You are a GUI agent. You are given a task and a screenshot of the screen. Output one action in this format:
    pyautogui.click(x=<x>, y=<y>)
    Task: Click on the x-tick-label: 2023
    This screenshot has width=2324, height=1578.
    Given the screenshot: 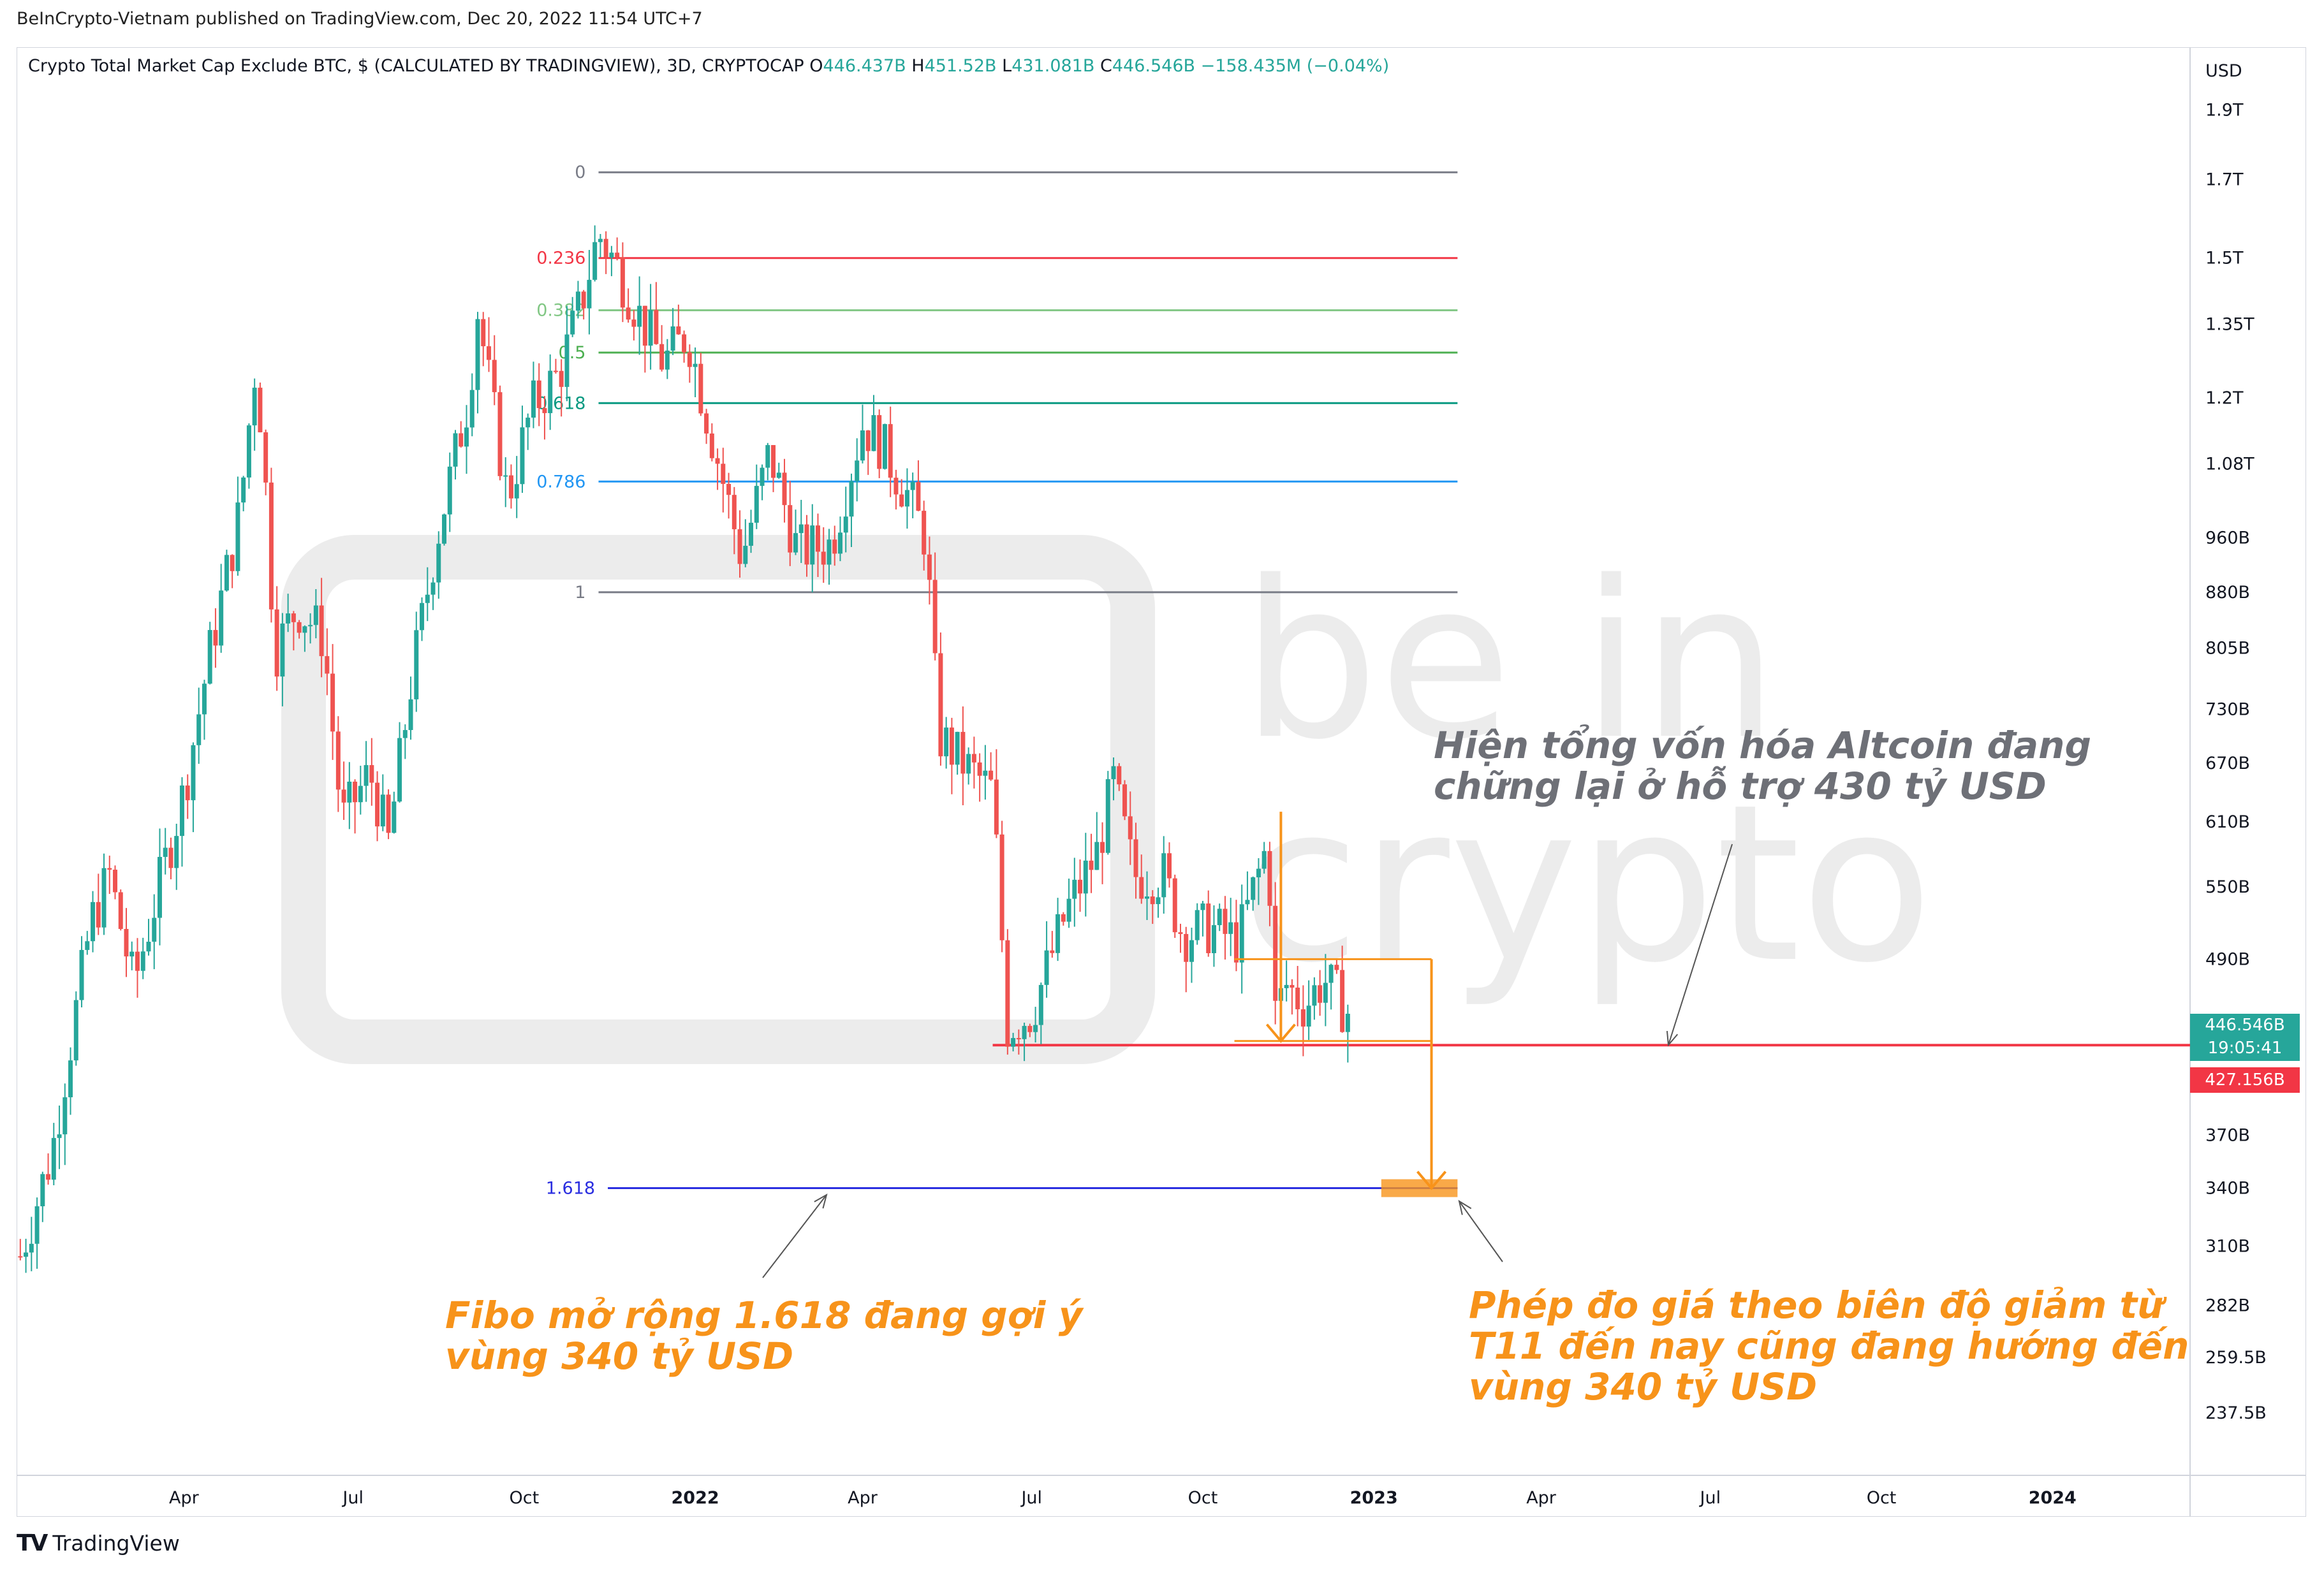 What is the action you would take?
    pyautogui.click(x=1374, y=1498)
    